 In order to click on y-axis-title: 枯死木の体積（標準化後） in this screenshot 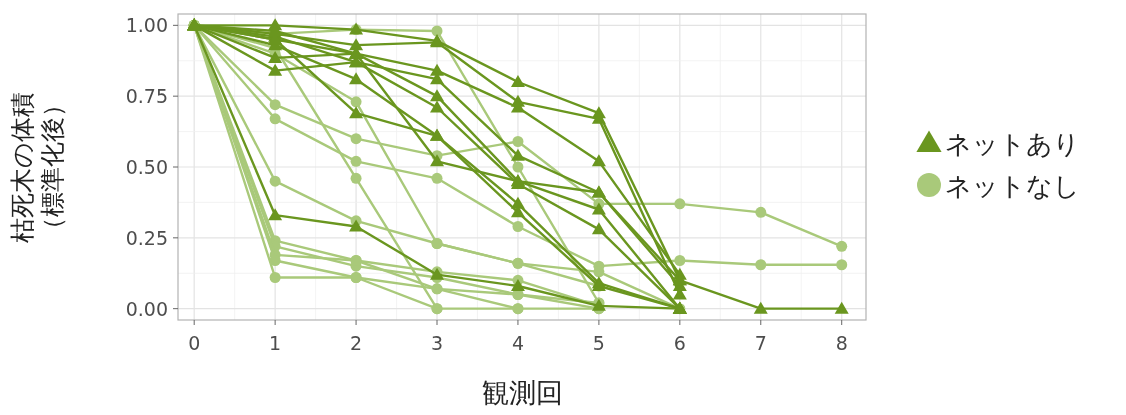, I will do `click(37, 167)`.